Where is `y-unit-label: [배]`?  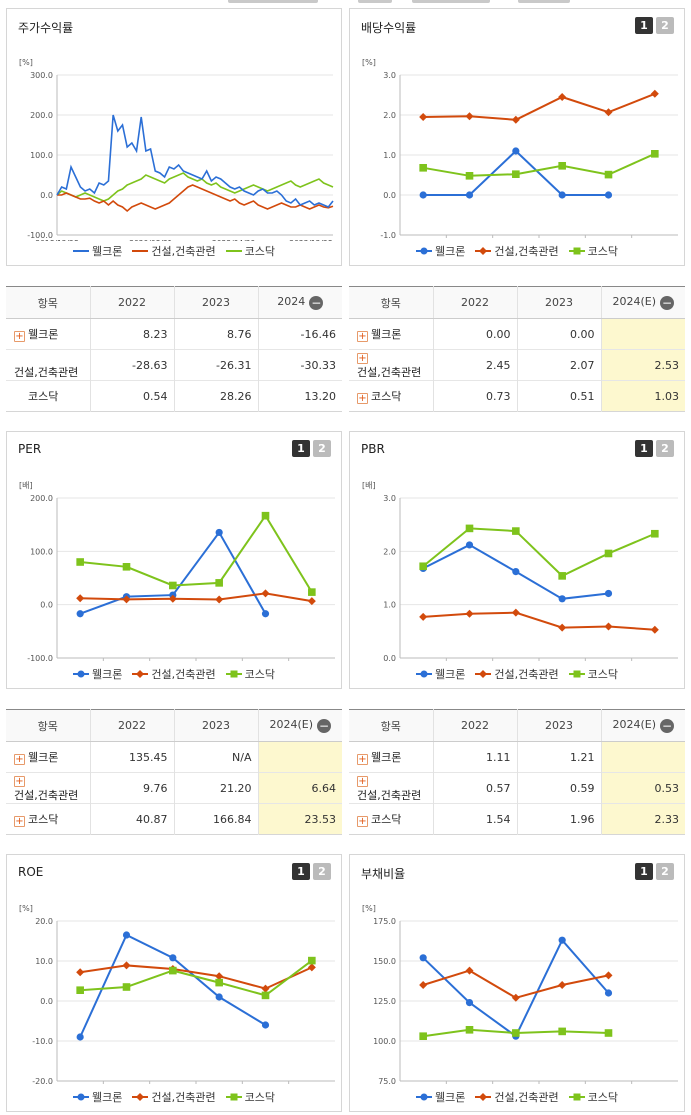
y-unit-label: [배] is located at coordinates (26, 485).